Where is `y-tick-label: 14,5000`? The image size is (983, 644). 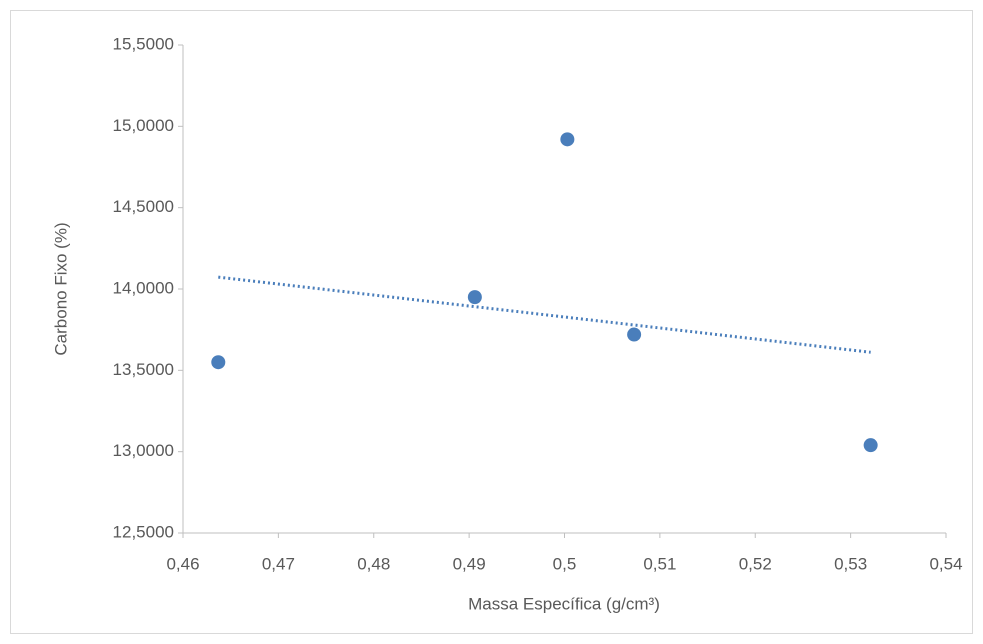 y-tick-label: 14,5000 is located at coordinates (143, 206).